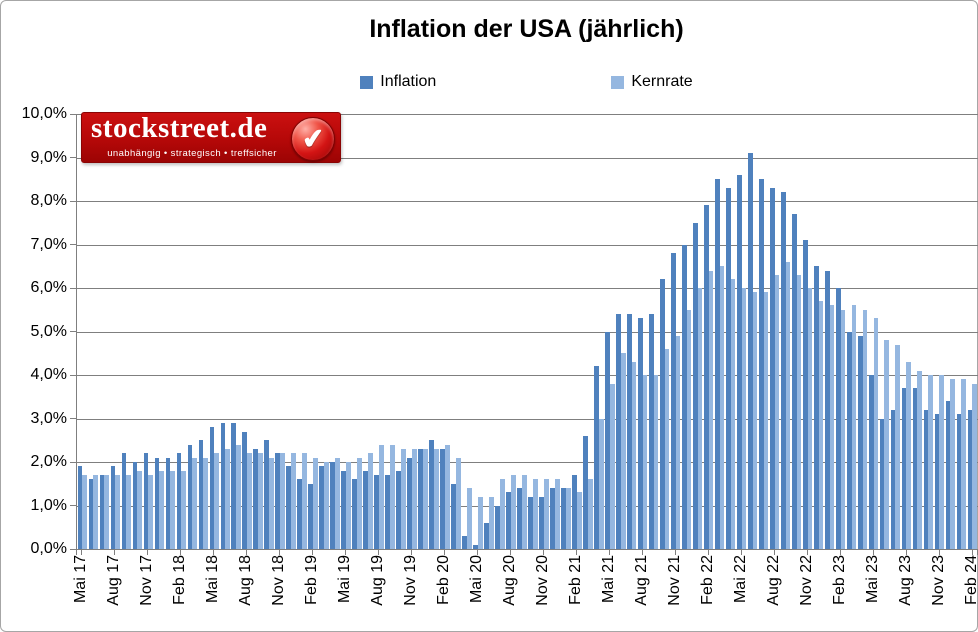 This screenshot has height=632, width=978. Describe the element at coordinates (279, 580) in the screenshot. I see `x-axis-label: Nov 18` at that location.